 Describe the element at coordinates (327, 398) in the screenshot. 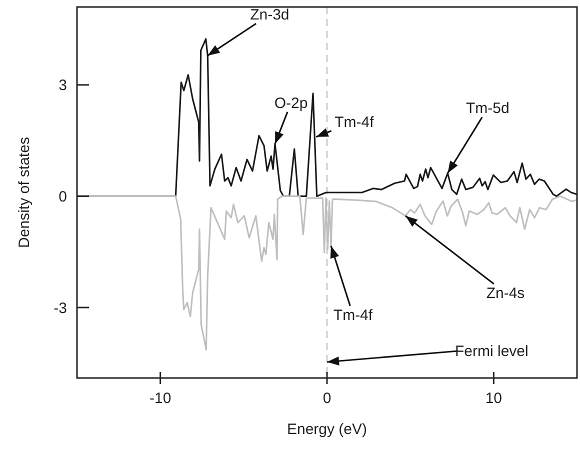

I see `x-tick-label: 0` at that location.